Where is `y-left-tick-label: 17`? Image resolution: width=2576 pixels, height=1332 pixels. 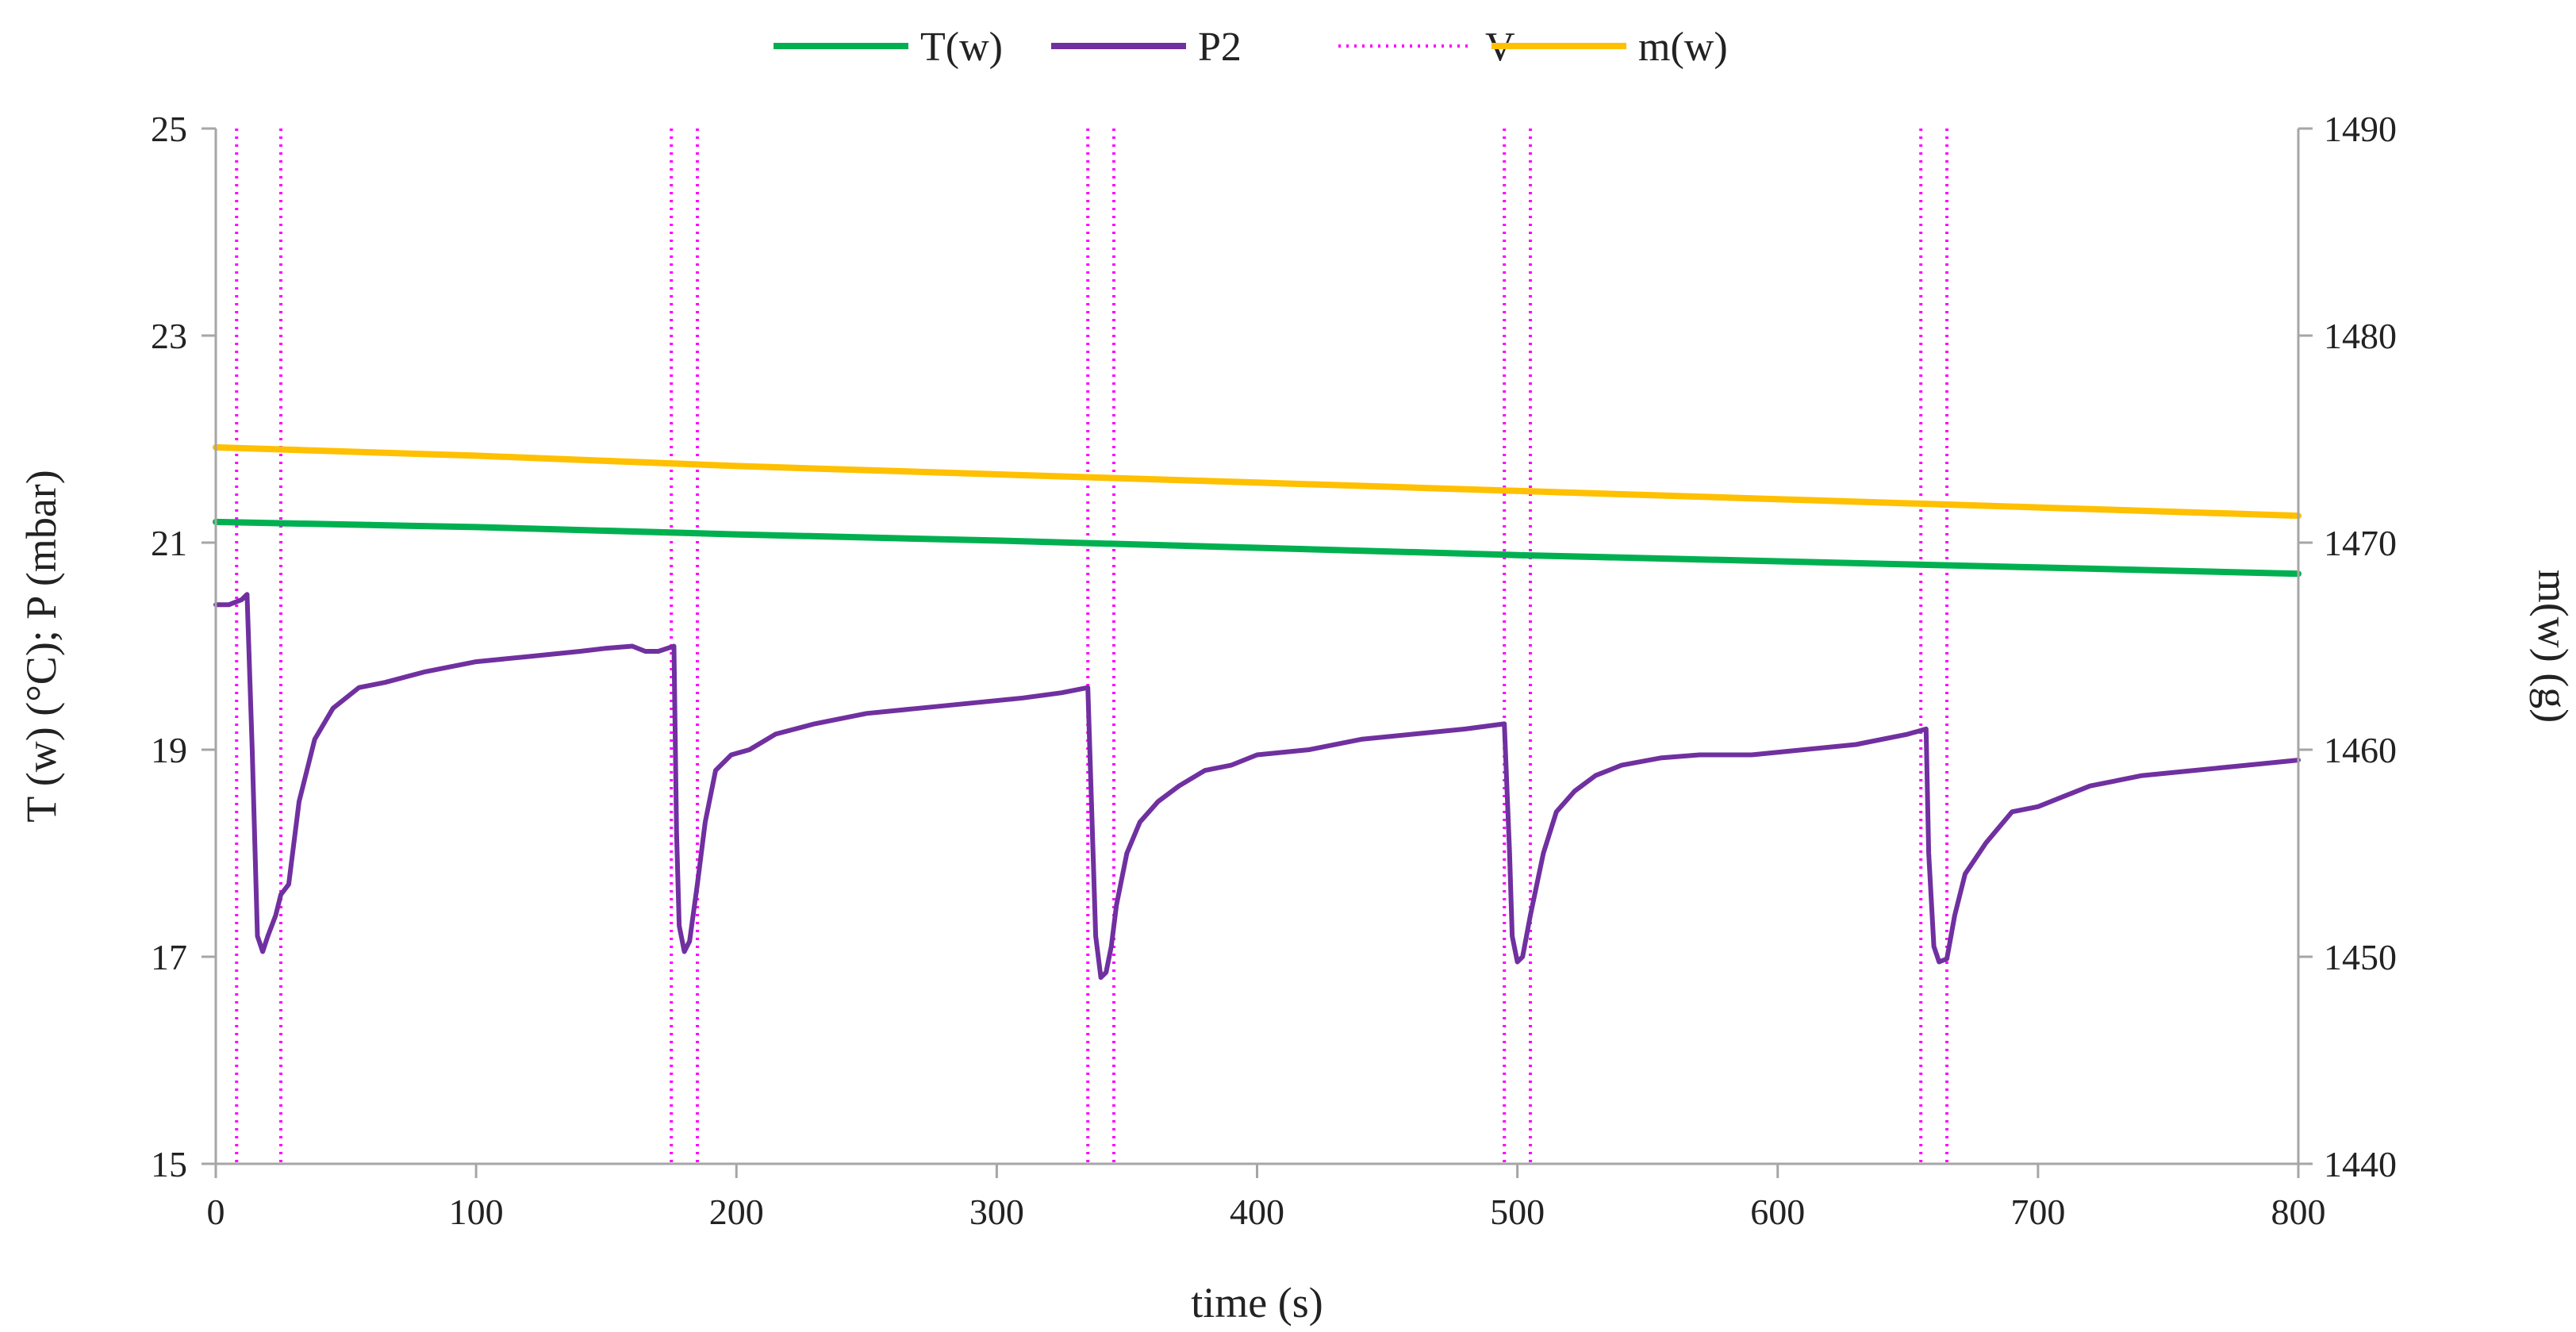 y-left-tick-label: 17 is located at coordinates (169, 957).